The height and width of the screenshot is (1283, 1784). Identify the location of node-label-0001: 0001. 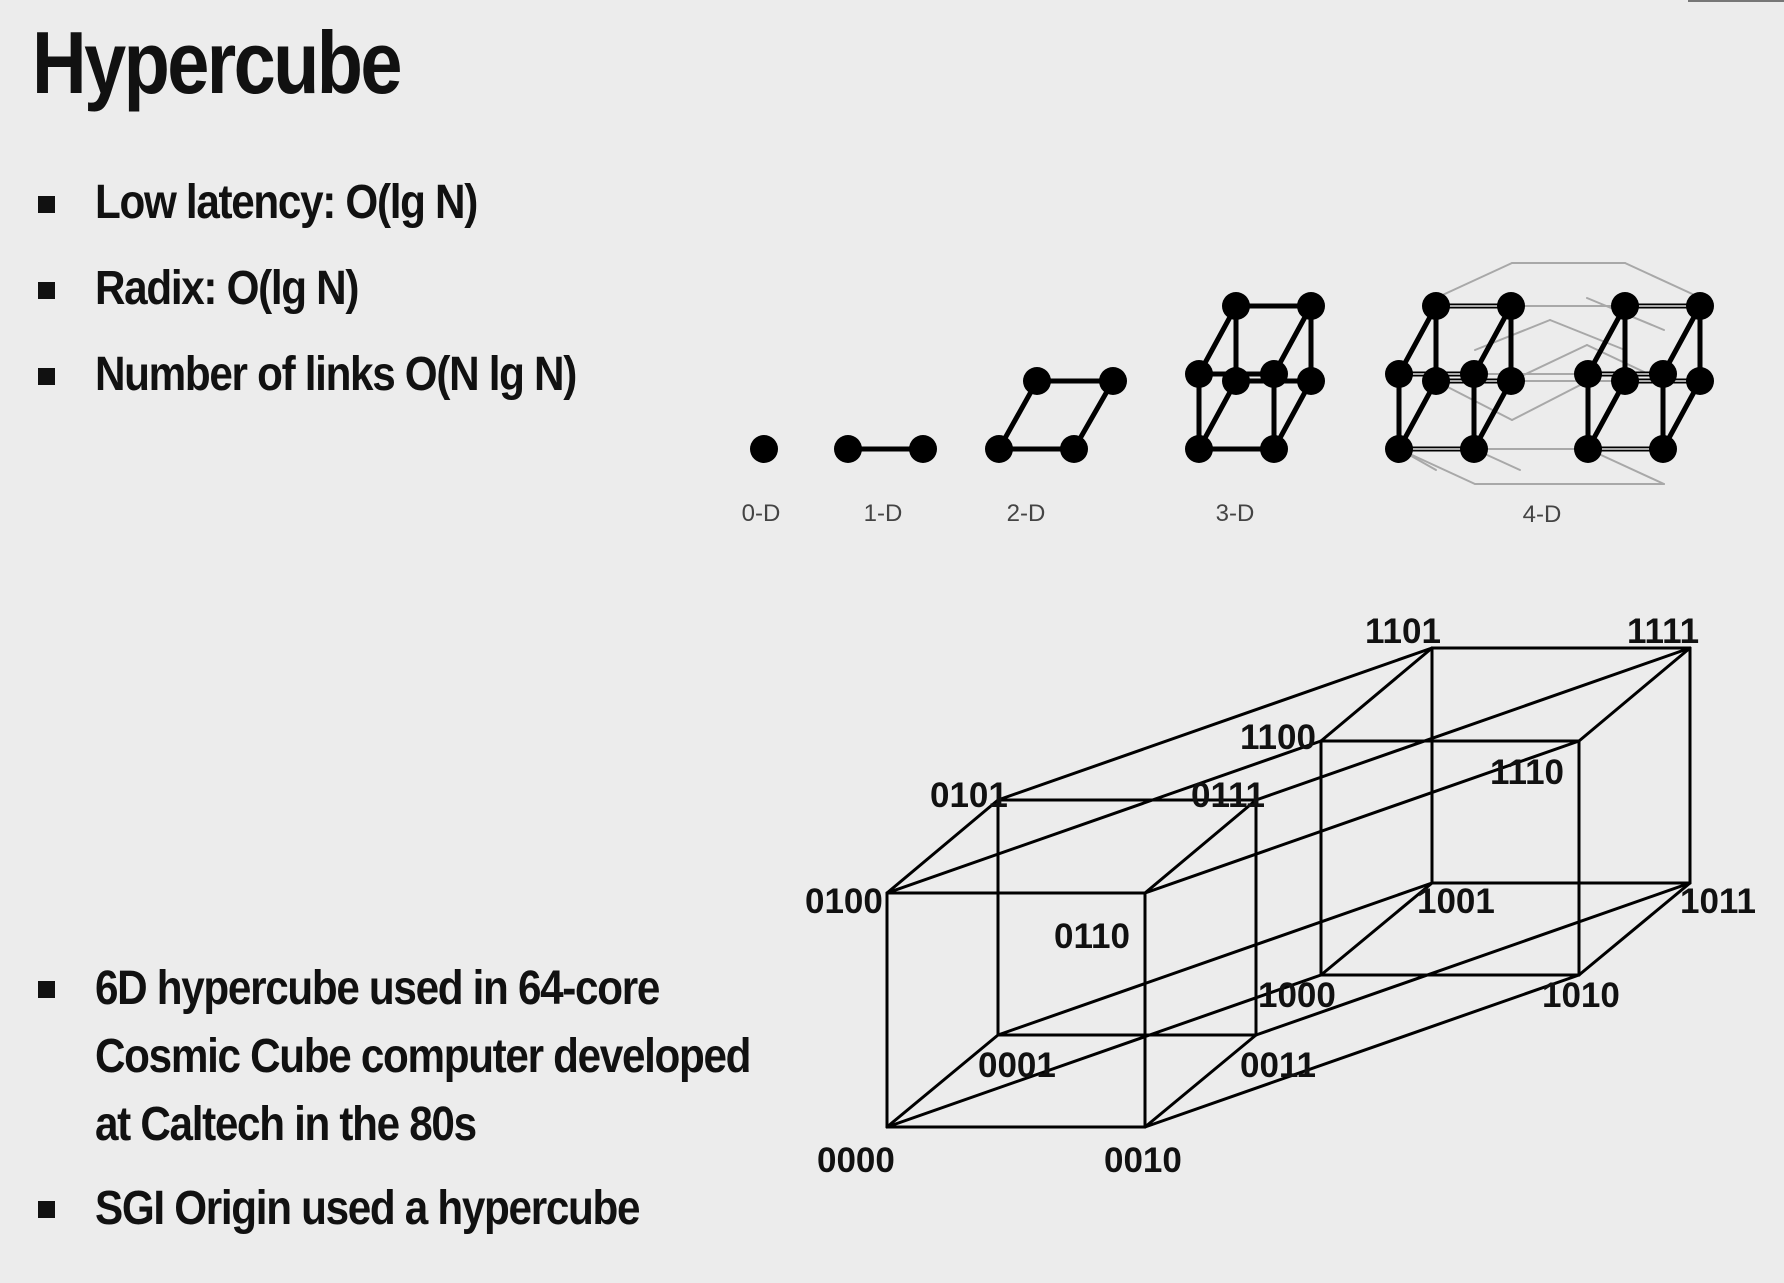
(1017, 1065).